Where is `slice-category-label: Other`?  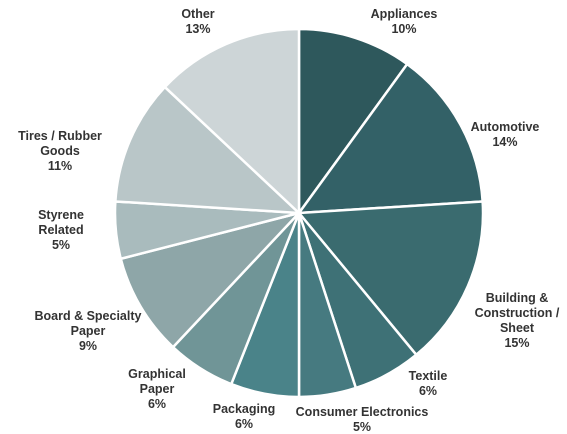
slice-category-label: Other is located at coordinates (197, 14).